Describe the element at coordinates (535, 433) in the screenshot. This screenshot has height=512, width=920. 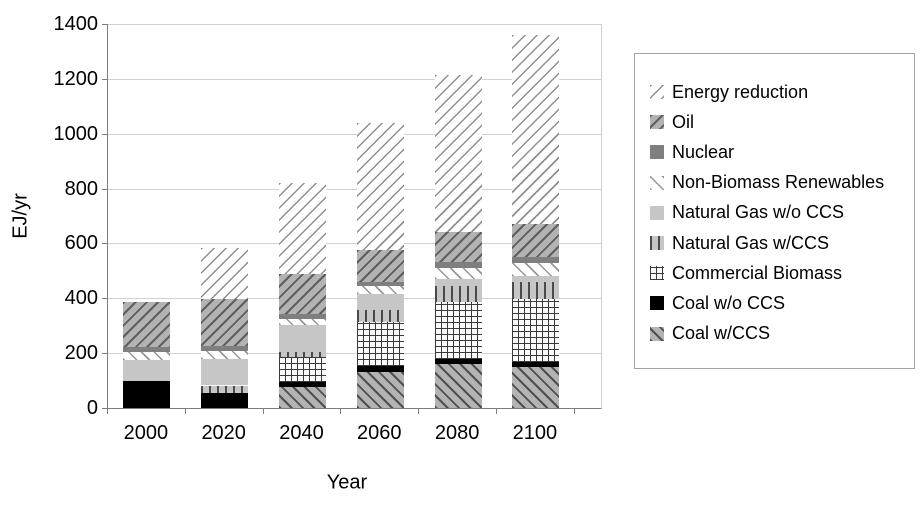
I see `x-tick-label: 2100` at that location.